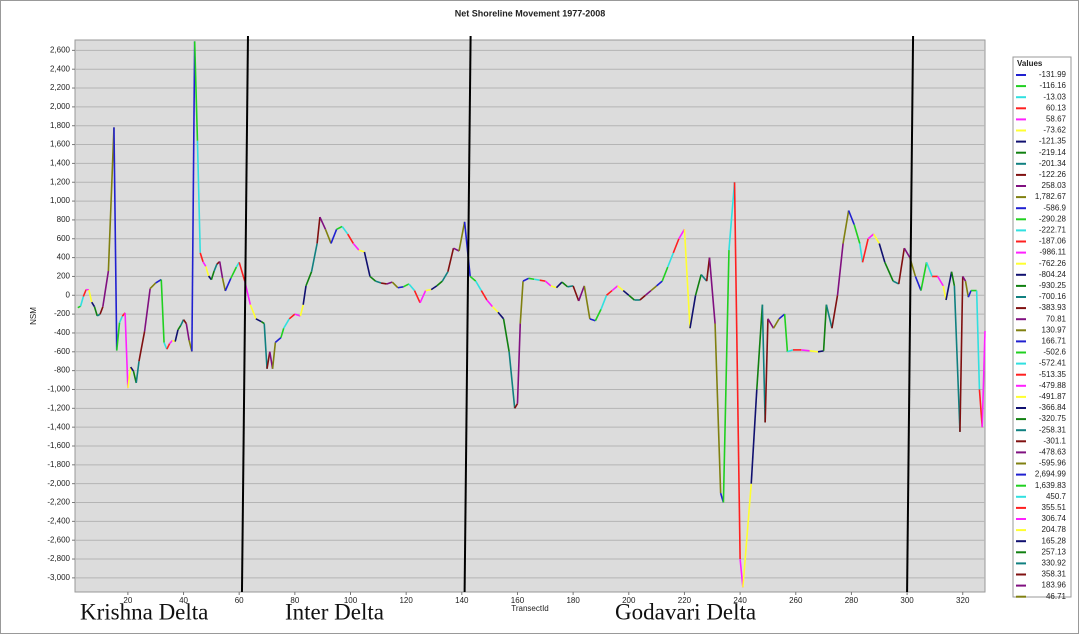 This screenshot has height=634, width=1079. What do you see at coordinates (1053, 218) in the screenshot?
I see `legend-label: -290.28` at bounding box center [1053, 218].